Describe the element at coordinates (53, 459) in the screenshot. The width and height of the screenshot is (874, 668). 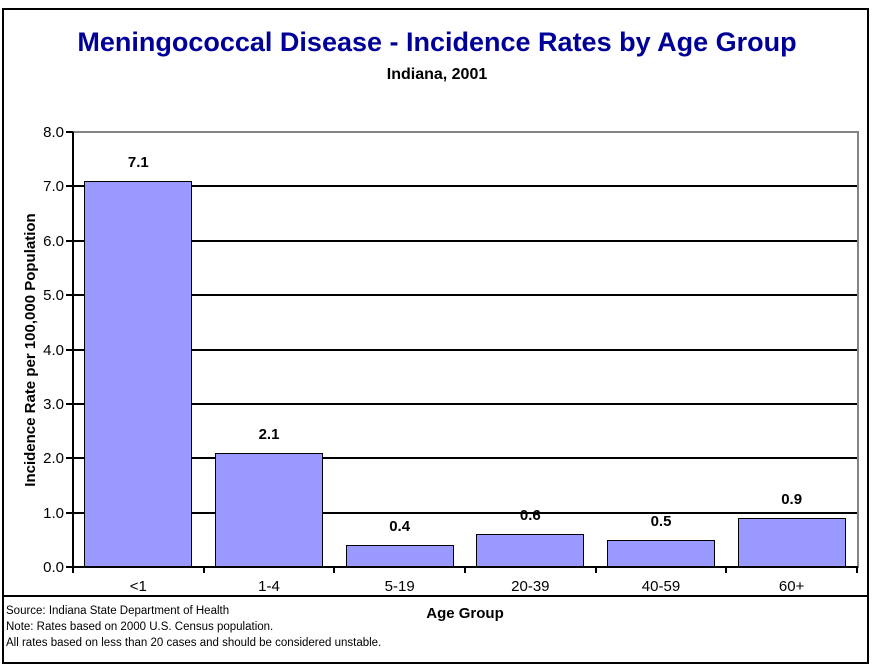
I see `y-tick-label: 2.0` at that location.